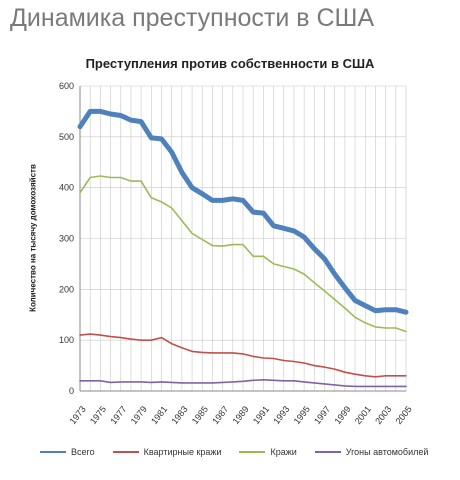 Image resolution: width=460 pixels, height=480 pixels. I want to click on legend-label: Квартирные кражи, so click(182, 452).